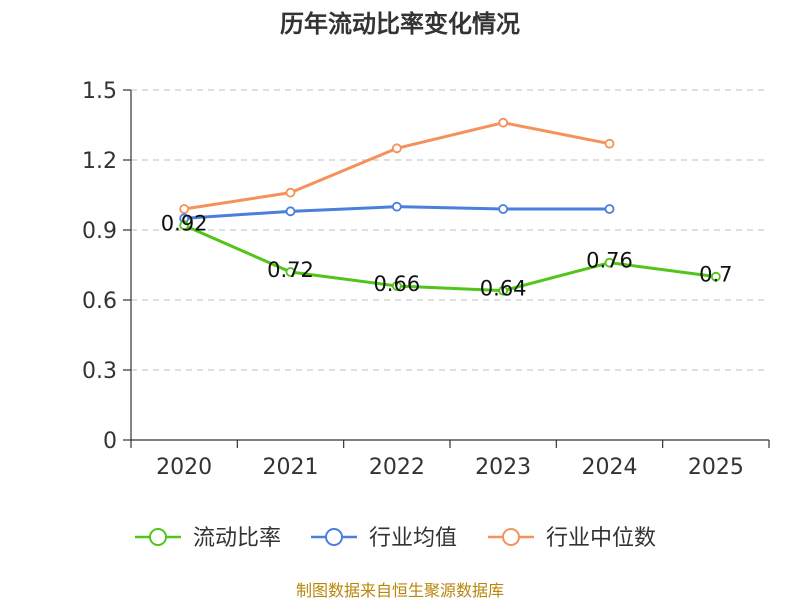  I want to click on legend-label: 行业均值, so click(413, 538).